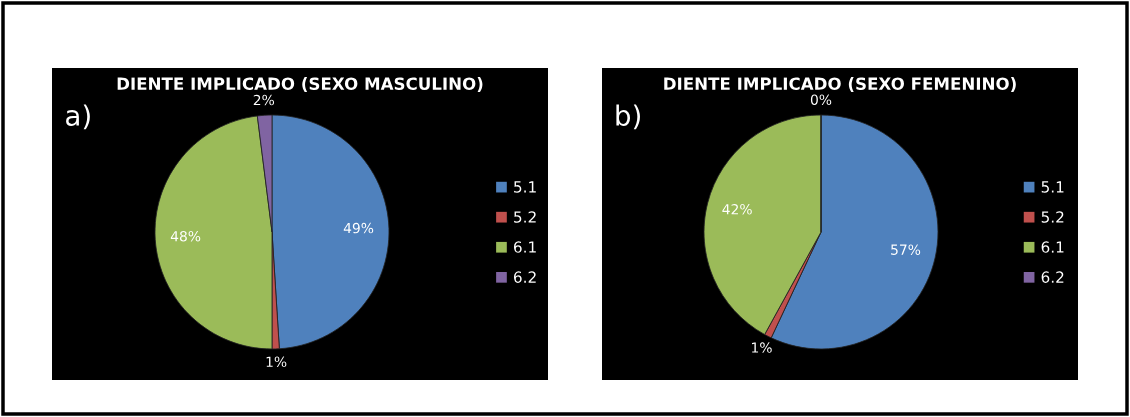 This screenshot has width=1130, height=417. Describe the element at coordinates (628, 117) in the screenshot. I see `text: b)` at that location.